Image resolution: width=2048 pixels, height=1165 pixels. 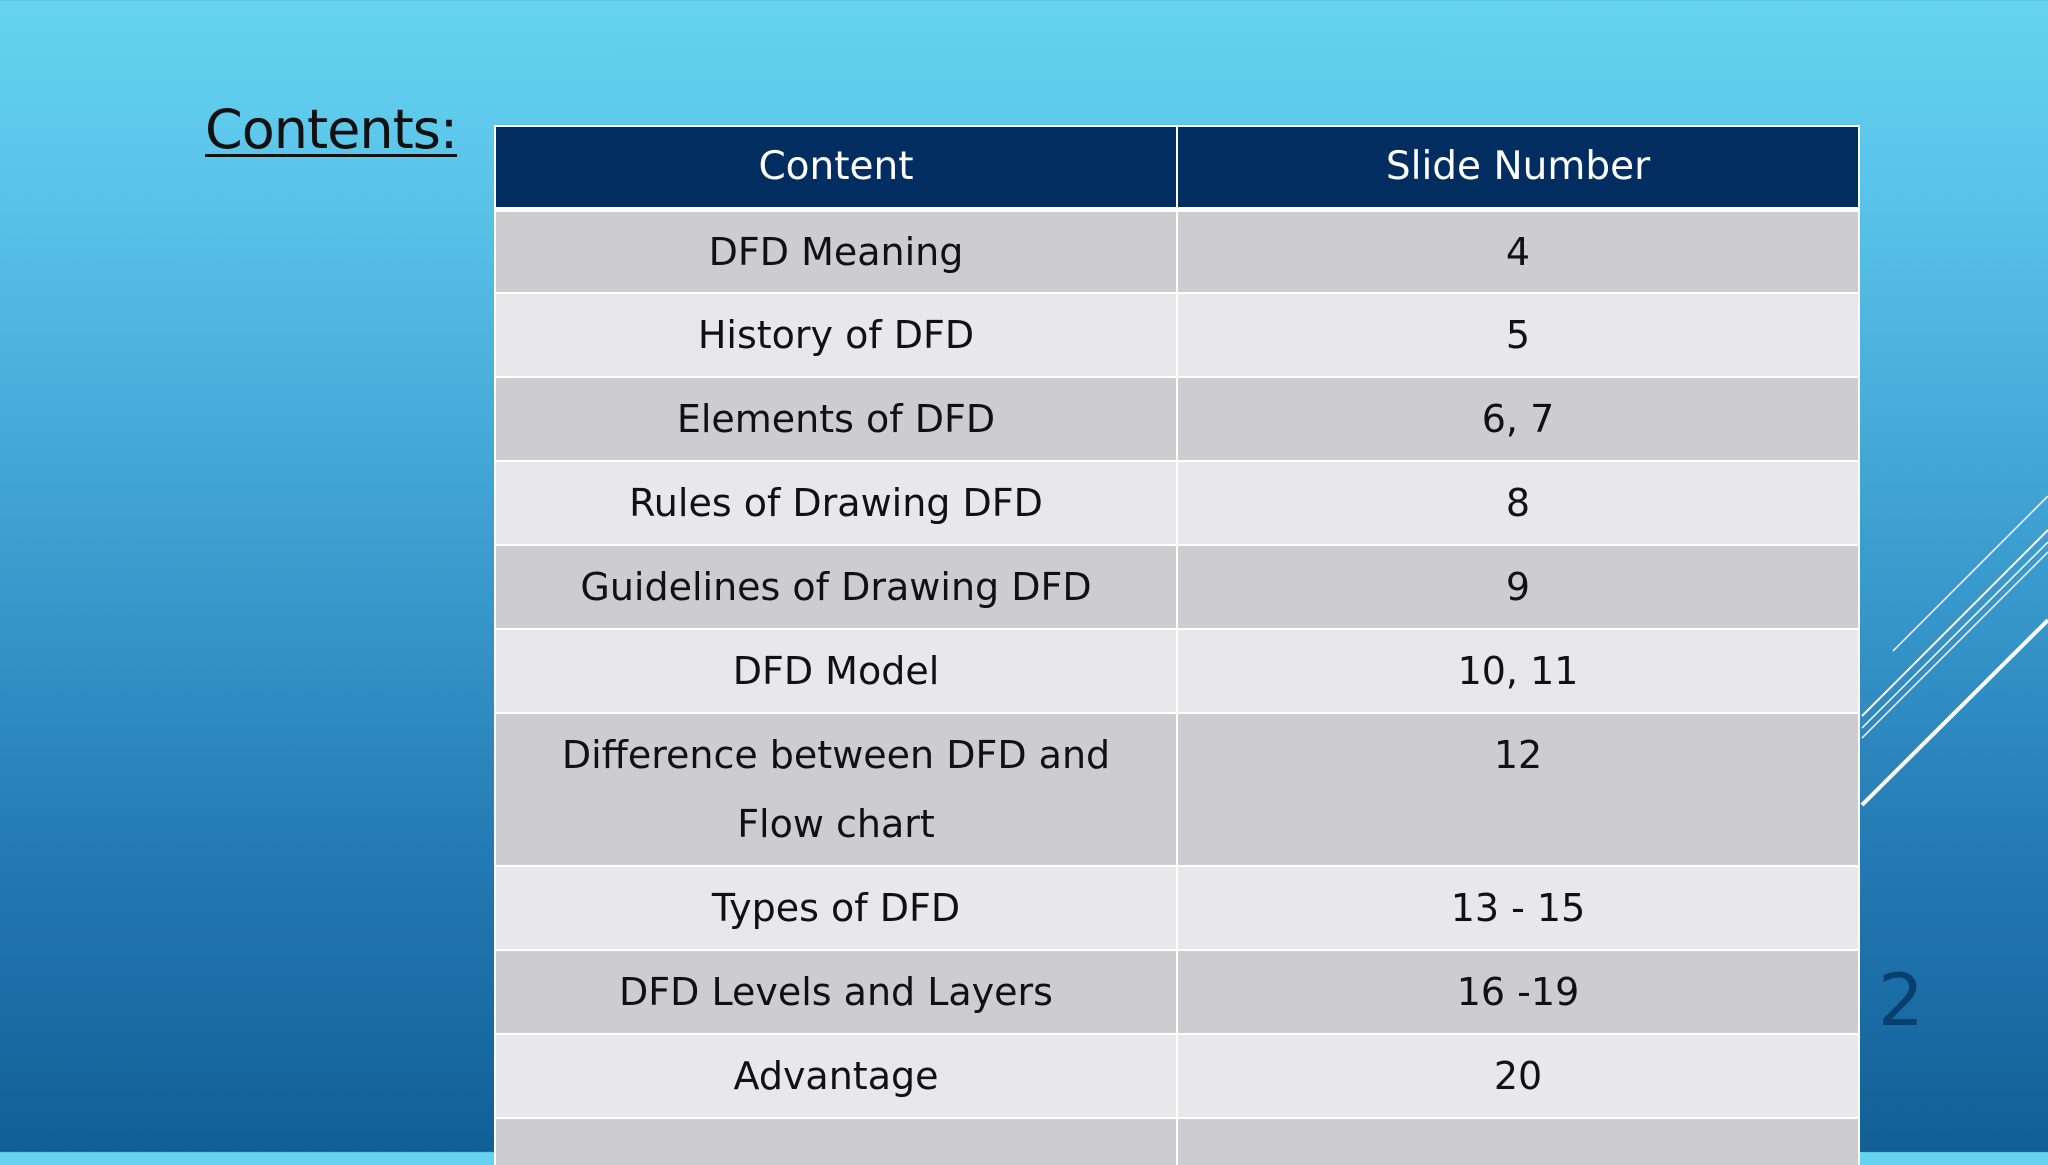 I want to click on table-row-cutoff, so click(x=1177, y=1141).